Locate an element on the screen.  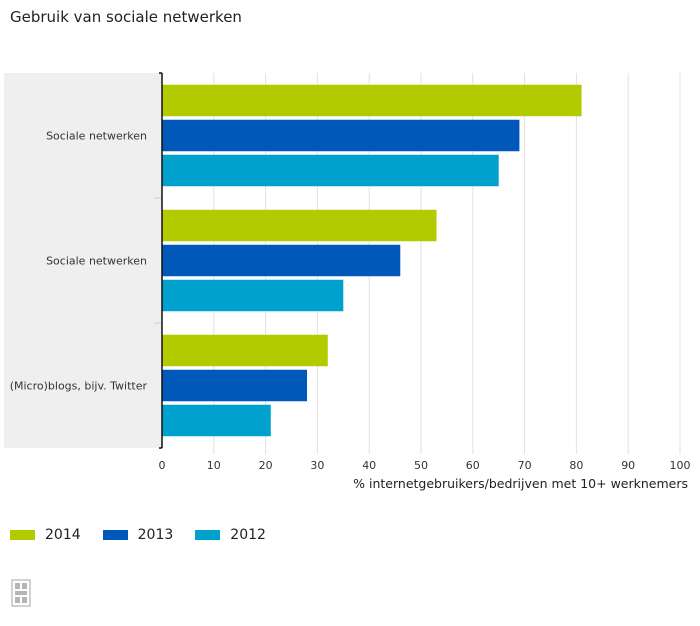
legend-item-2013: 2013 is located at coordinates (138, 535).